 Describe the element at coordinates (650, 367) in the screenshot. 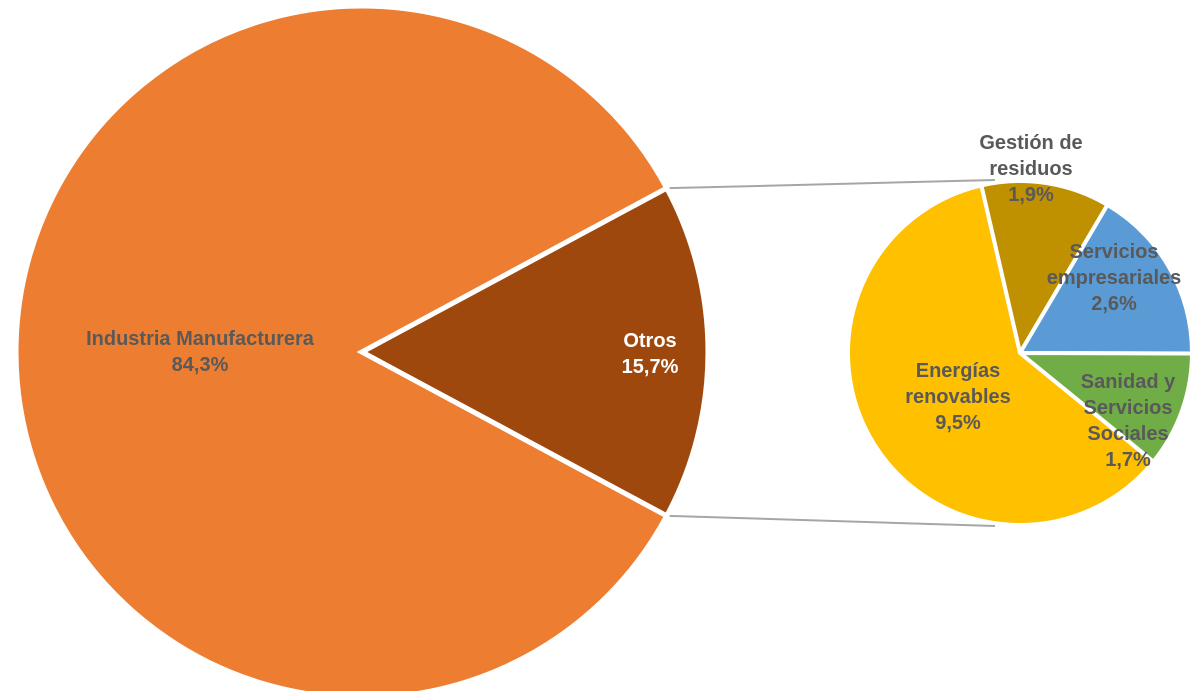

I see `otros-value: 15,7%` at that location.